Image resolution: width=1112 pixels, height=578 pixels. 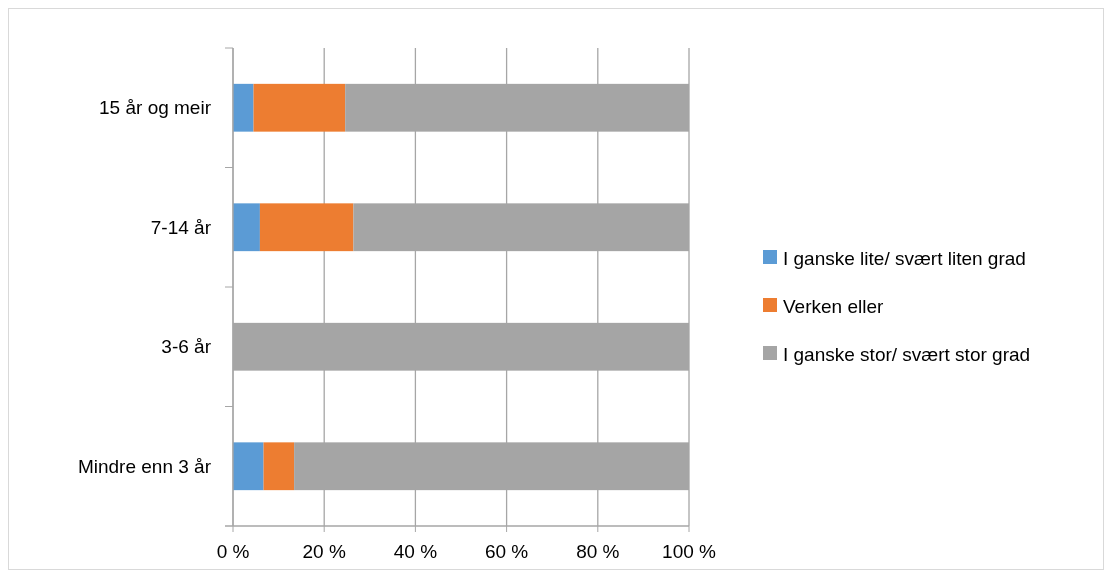 What do you see at coordinates (181, 227) in the screenshot?
I see `y-tick-label: 7-14 år` at bounding box center [181, 227].